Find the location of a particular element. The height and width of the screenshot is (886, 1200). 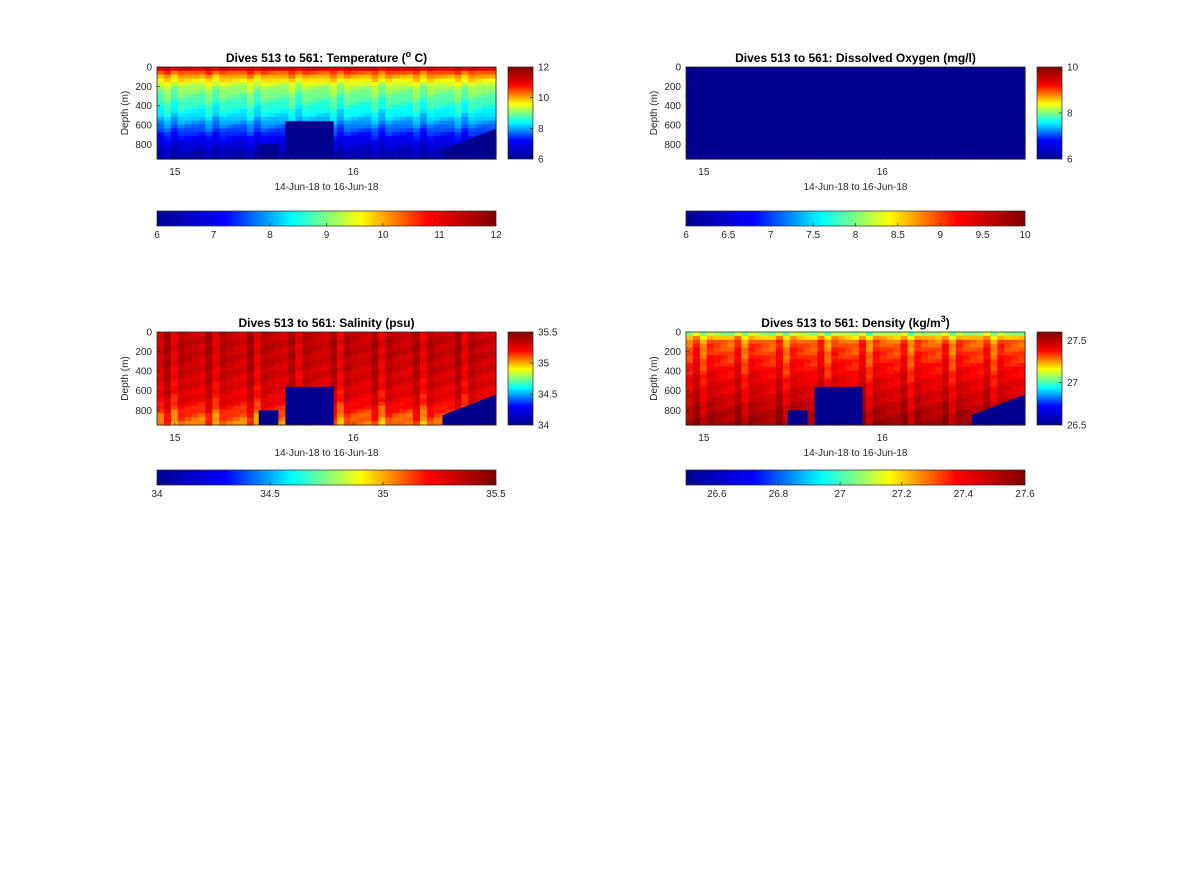

bottom-colorbar-label: 35.5 is located at coordinates (496, 494).